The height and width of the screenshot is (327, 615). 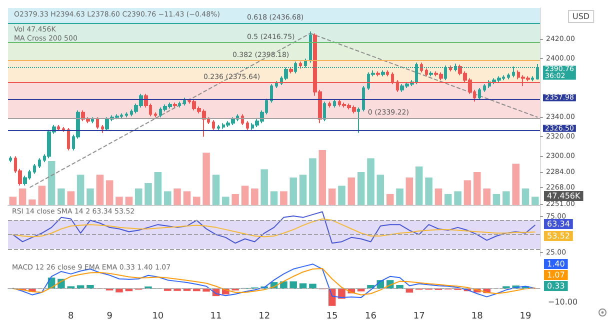 What do you see at coordinates (332, 317) in the screenshot?
I see `x-tick-label: 15` at bounding box center [332, 317].